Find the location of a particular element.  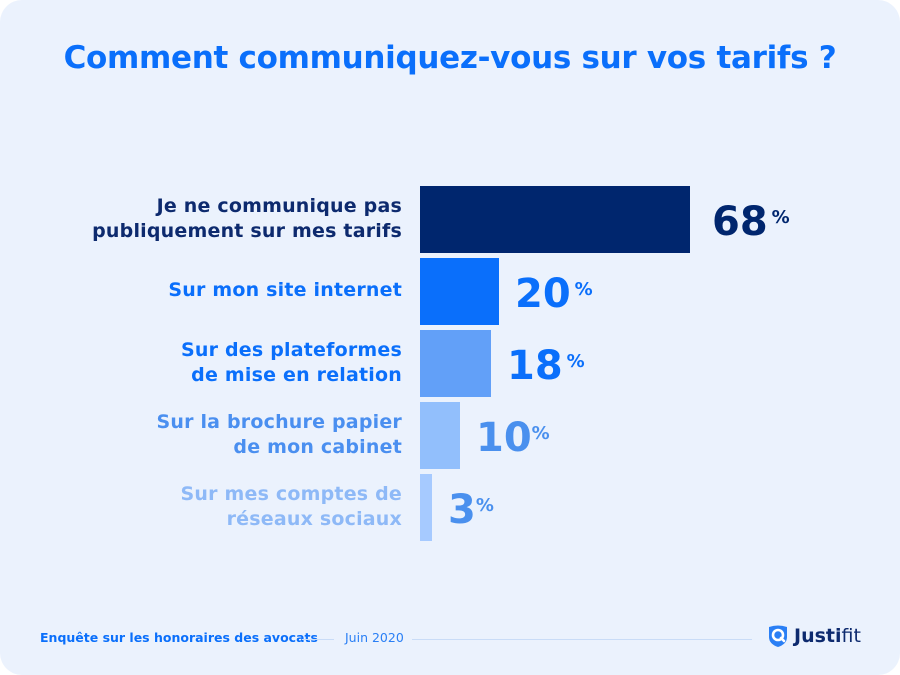

value-label: 20% is located at coordinates (554, 294).